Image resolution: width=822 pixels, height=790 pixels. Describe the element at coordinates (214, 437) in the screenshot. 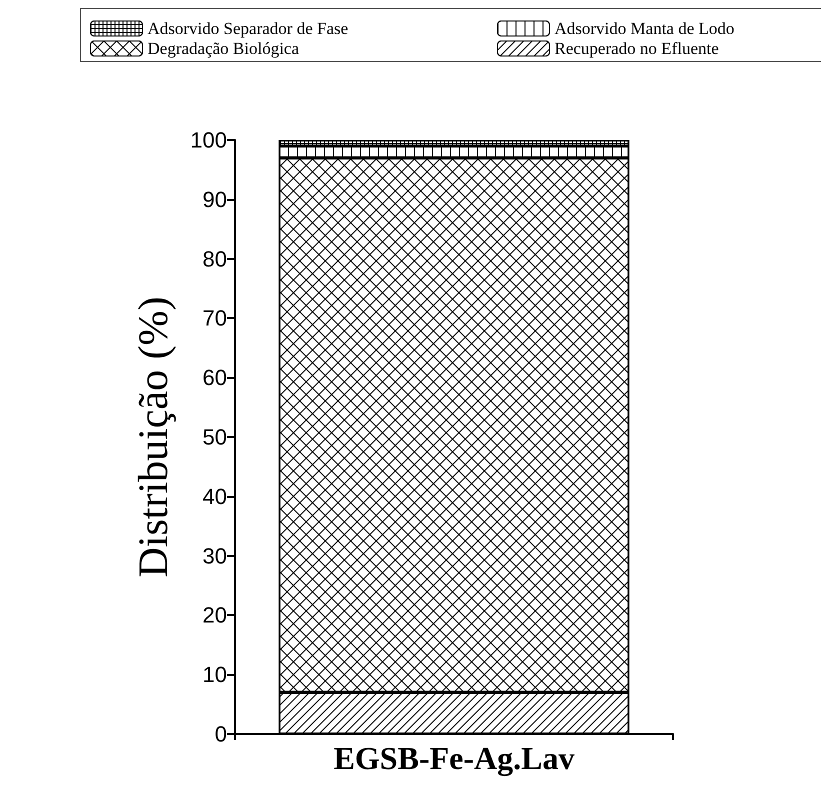

I see `y-tick-label: 50` at that location.